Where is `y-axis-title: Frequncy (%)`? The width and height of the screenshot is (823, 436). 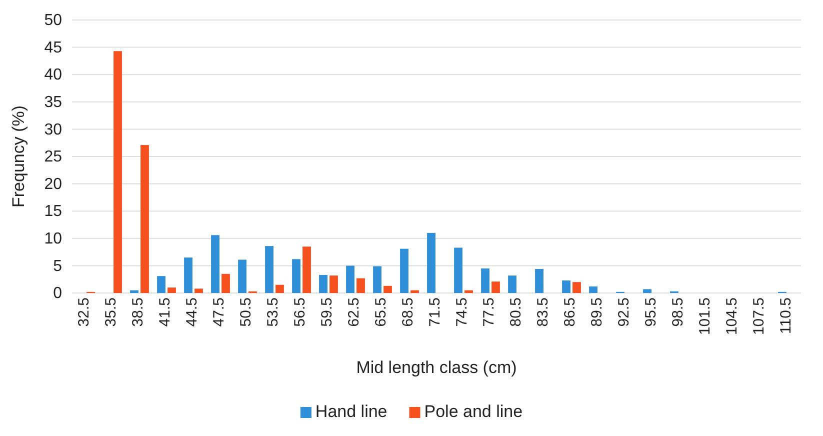
y-axis-title: Frequncy (%) is located at coordinates (18, 156).